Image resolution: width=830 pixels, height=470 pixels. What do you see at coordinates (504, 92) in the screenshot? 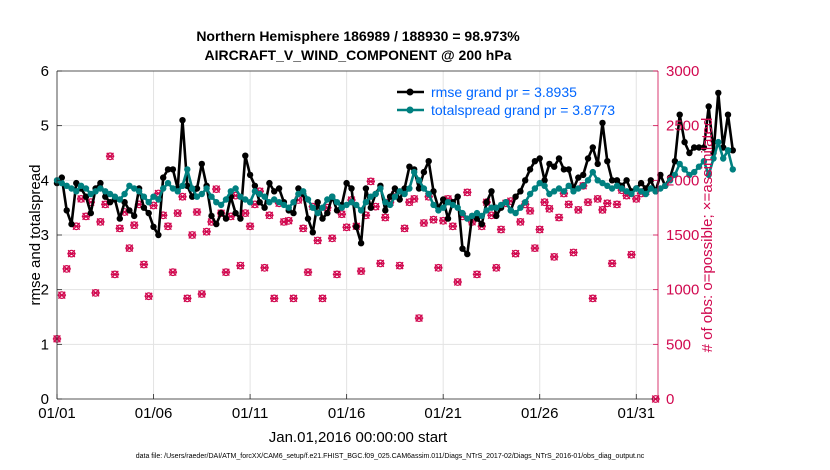
I see `legend-rmse-label: rmse grand pr = 3.8935` at bounding box center [504, 92].